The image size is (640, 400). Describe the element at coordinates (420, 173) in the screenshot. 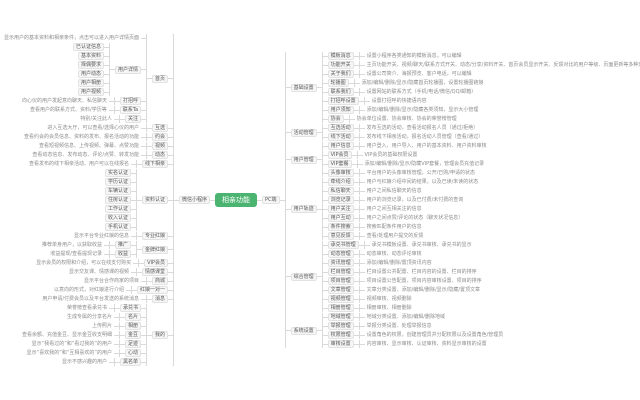

I see `mindmap-leaf-text: 平台用户的头像审核管理，公开/已购/申请的状态` at that location.